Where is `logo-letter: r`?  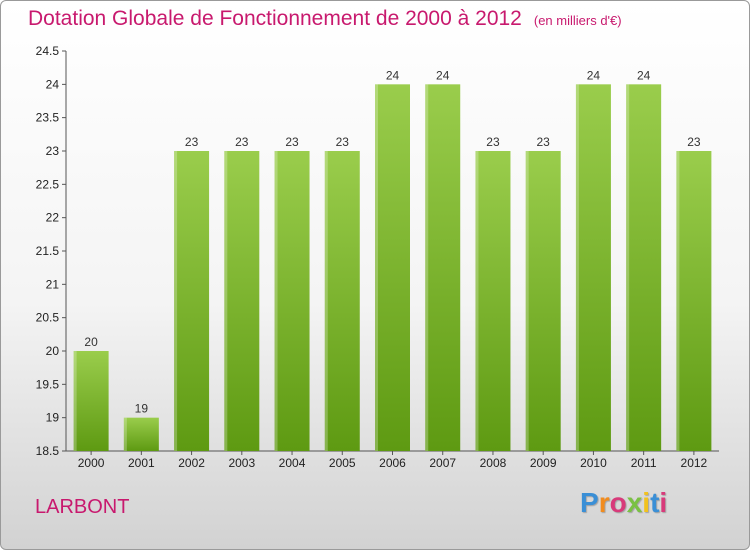
logo-letter: r is located at coordinates (604, 502).